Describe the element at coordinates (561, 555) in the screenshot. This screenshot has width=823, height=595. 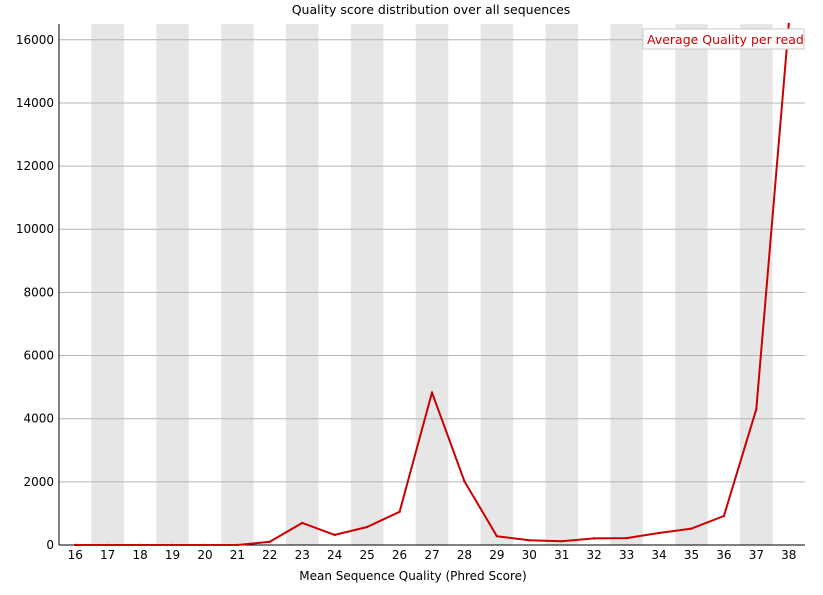
I see `x-tick-label: 31` at that location.